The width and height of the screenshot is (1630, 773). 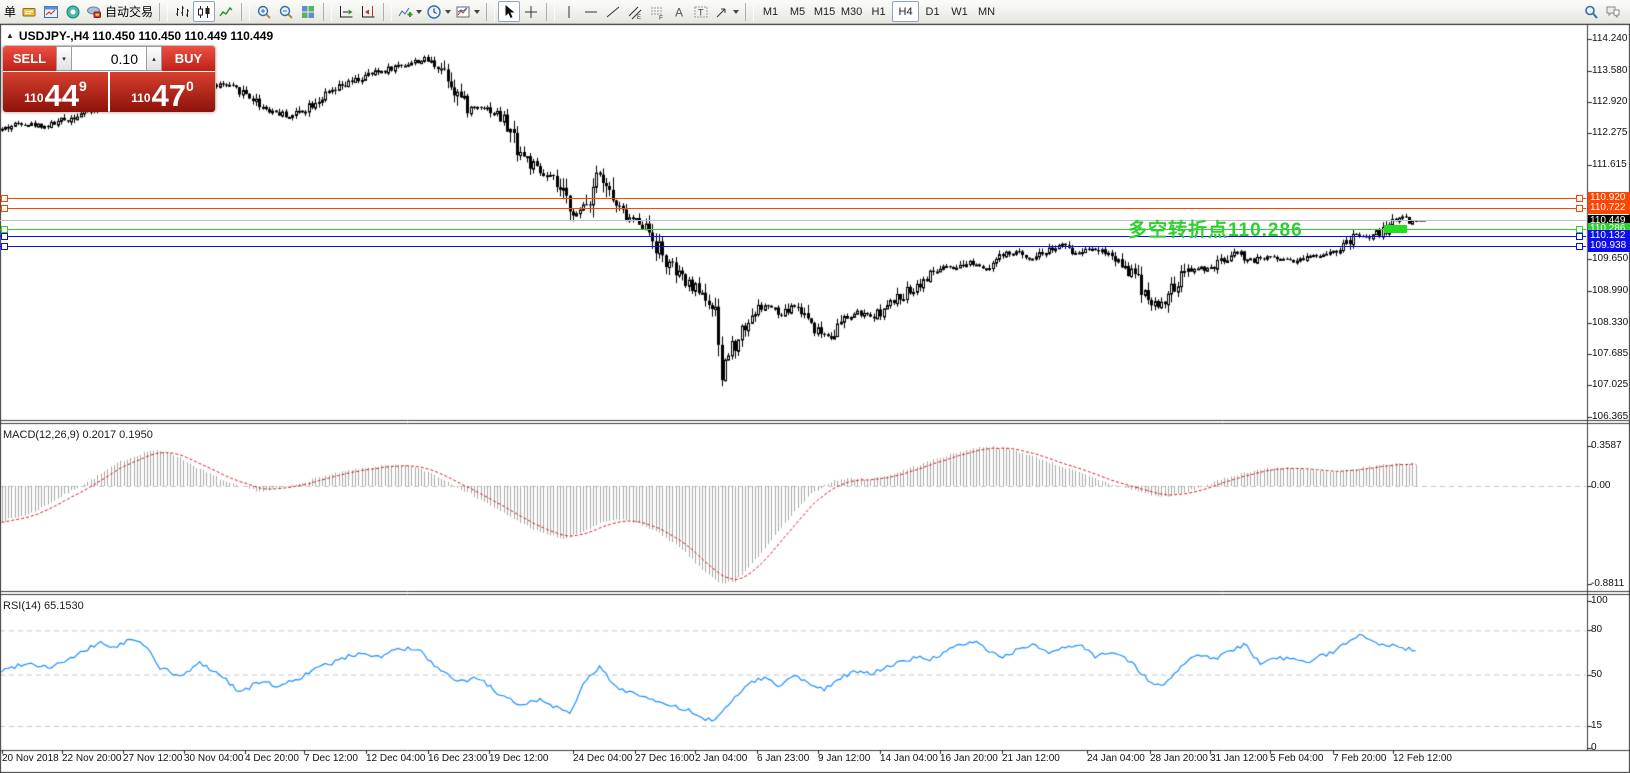 I want to click on cursor-icon, so click(x=509, y=11).